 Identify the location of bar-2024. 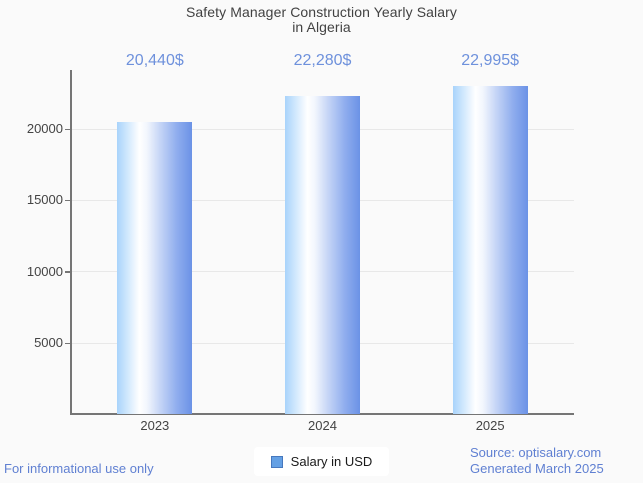
(322, 254).